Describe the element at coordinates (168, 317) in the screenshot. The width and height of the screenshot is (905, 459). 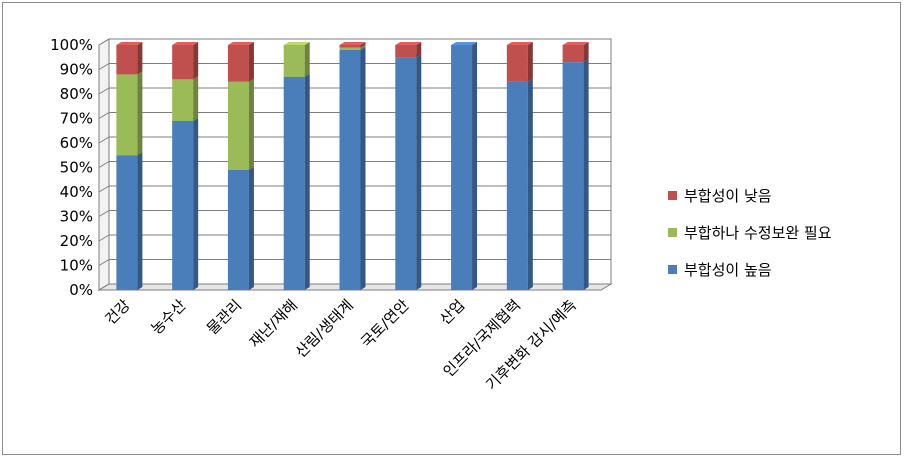
I see `x-category-label: 농수산` at that location.